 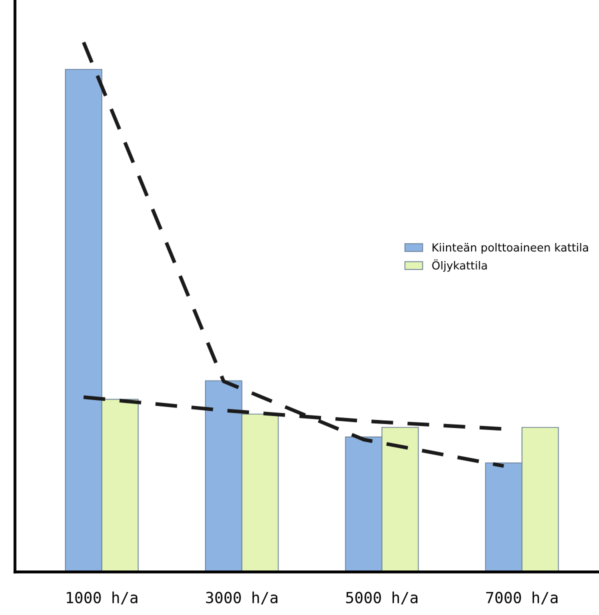 I want to click on legend-label: Öljykattila, so click(x=459, y=265).